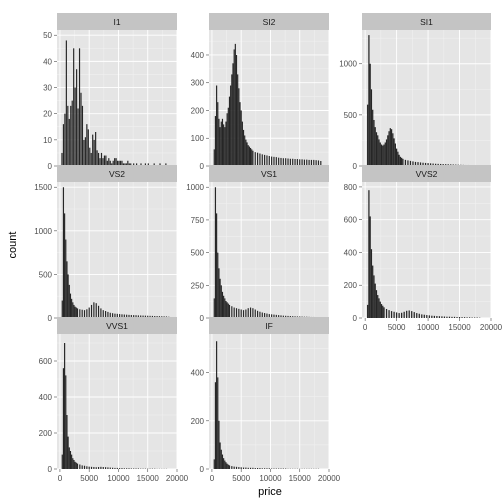 The image size is (504, 504). I want to click on facet-strip-label: IF, so click(269, 326).